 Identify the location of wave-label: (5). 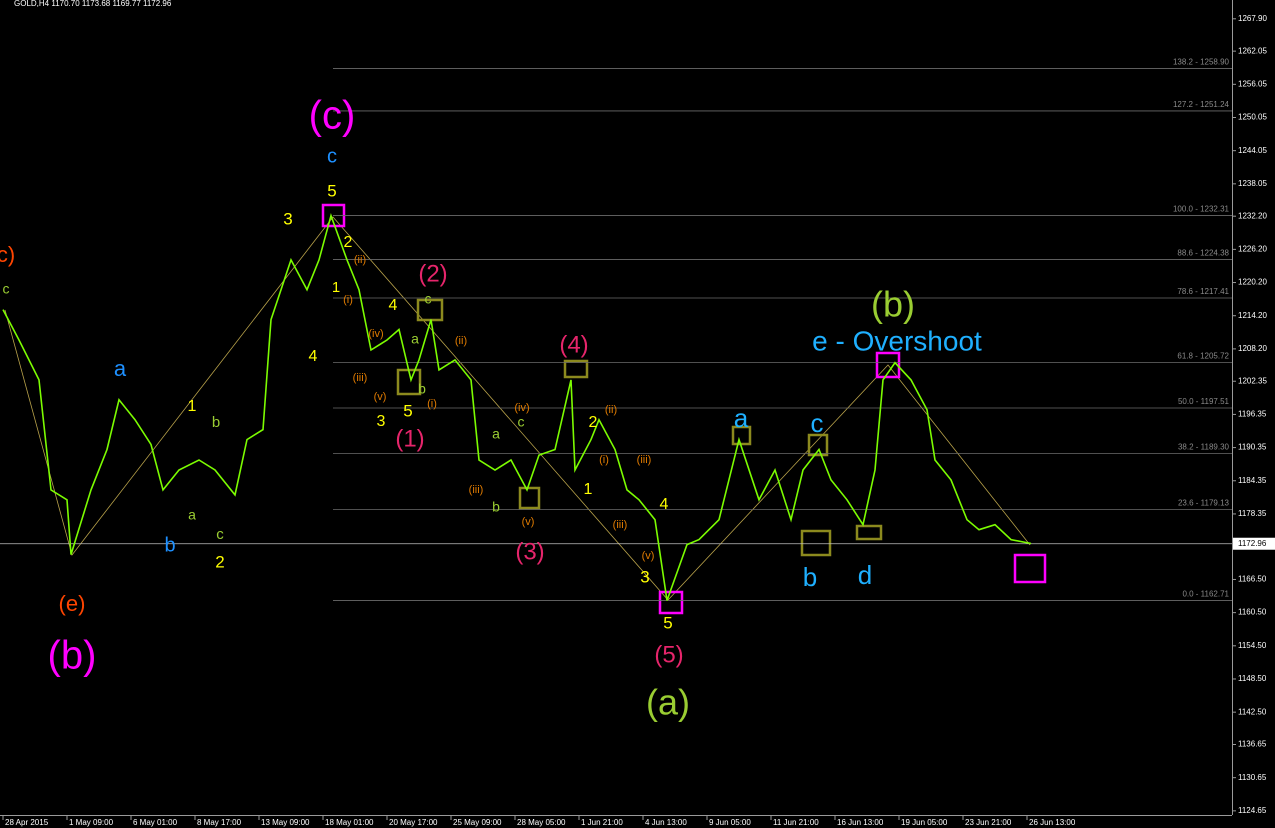
(668, 654).